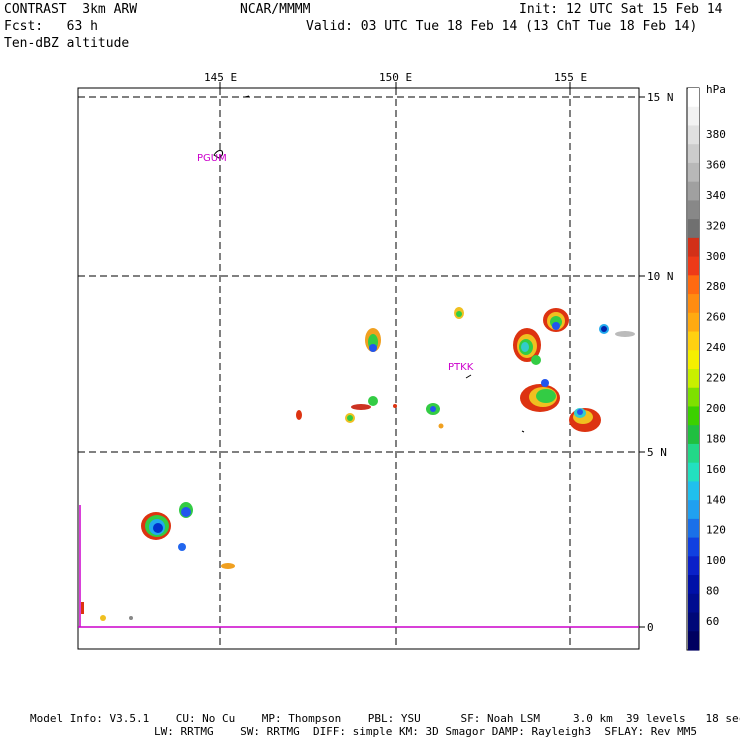 The height and width of the screenshot is (740, 740). I want to click on colorbar-tick-label: 320, so click(716, 225).